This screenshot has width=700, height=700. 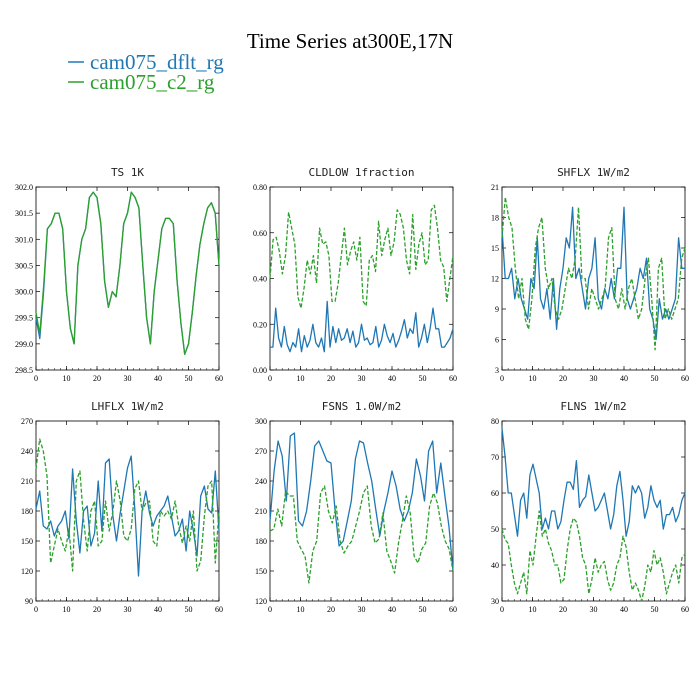 I want to click on y-tick-label: 80, so click(x=495, y=421).